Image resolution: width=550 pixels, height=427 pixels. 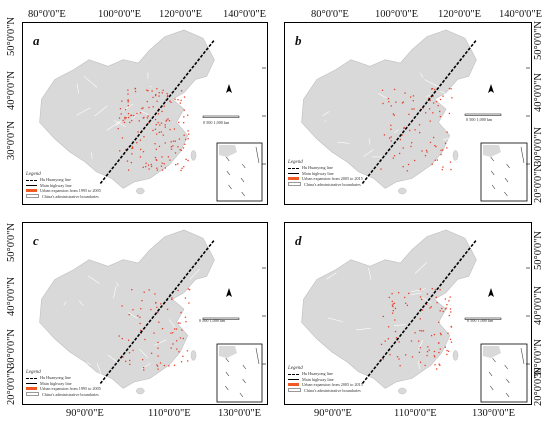 What do you see at coordinates (228, 352) in the screenshot?
I see `inset-coast` at bounding box center [228, 352].